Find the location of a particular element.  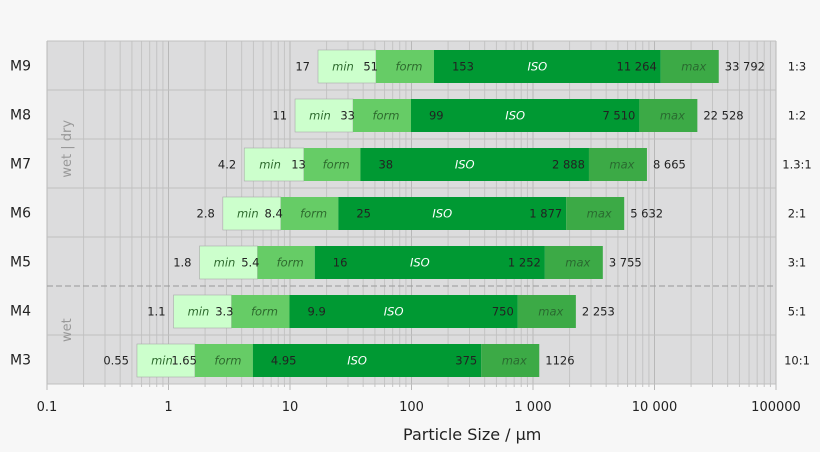

value-label: 99 is located at coordinates (436, 116).